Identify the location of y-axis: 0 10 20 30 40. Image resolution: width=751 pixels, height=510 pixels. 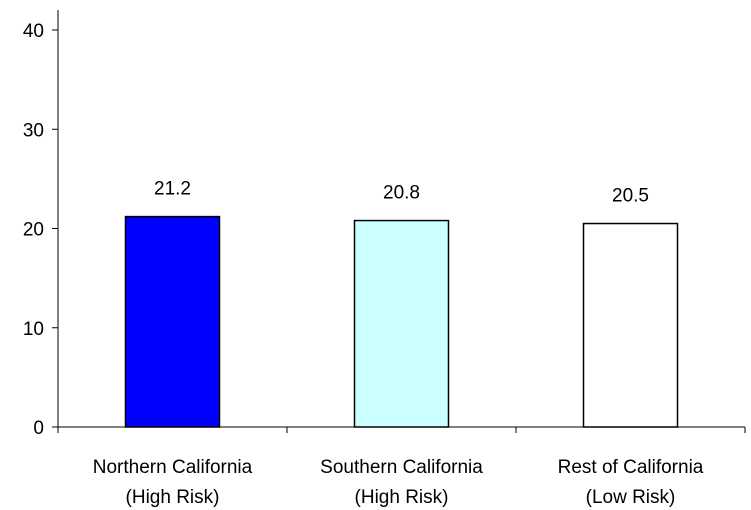
(41, 224).